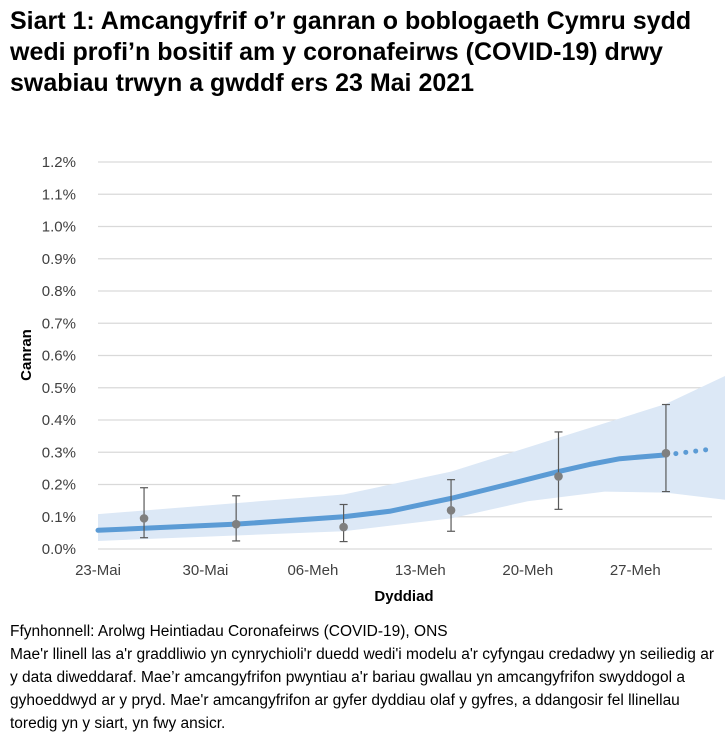 The width and height of the screenshot is (725, 743). What do you see at coordinates (59, 420) in the screenshot?
I see `y-tick-label: 0.4%` at bounding box center [59, 420].